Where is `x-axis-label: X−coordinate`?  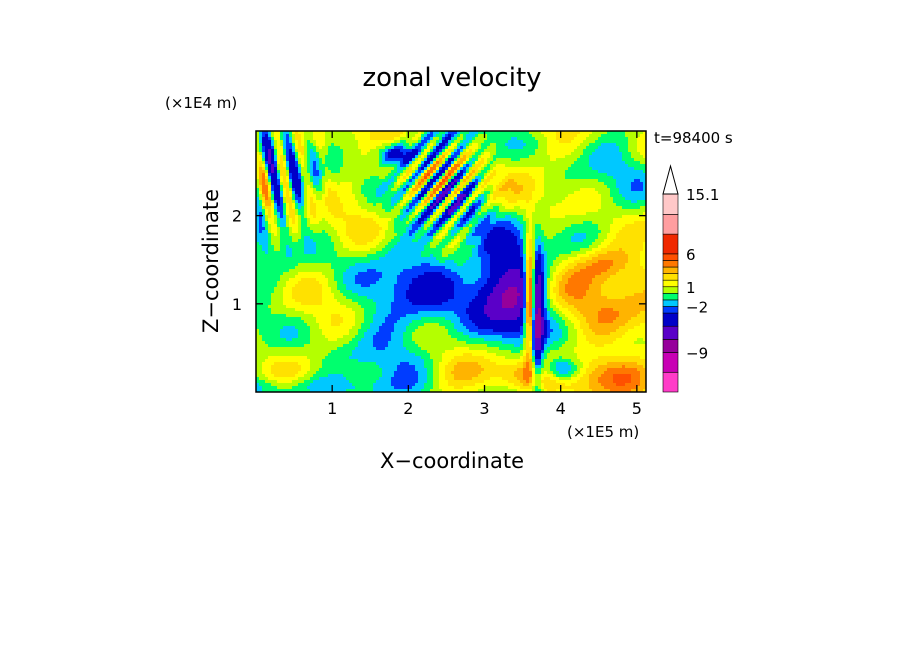
x-axis-label: X−coordinate is located at coordinates (452, 461).